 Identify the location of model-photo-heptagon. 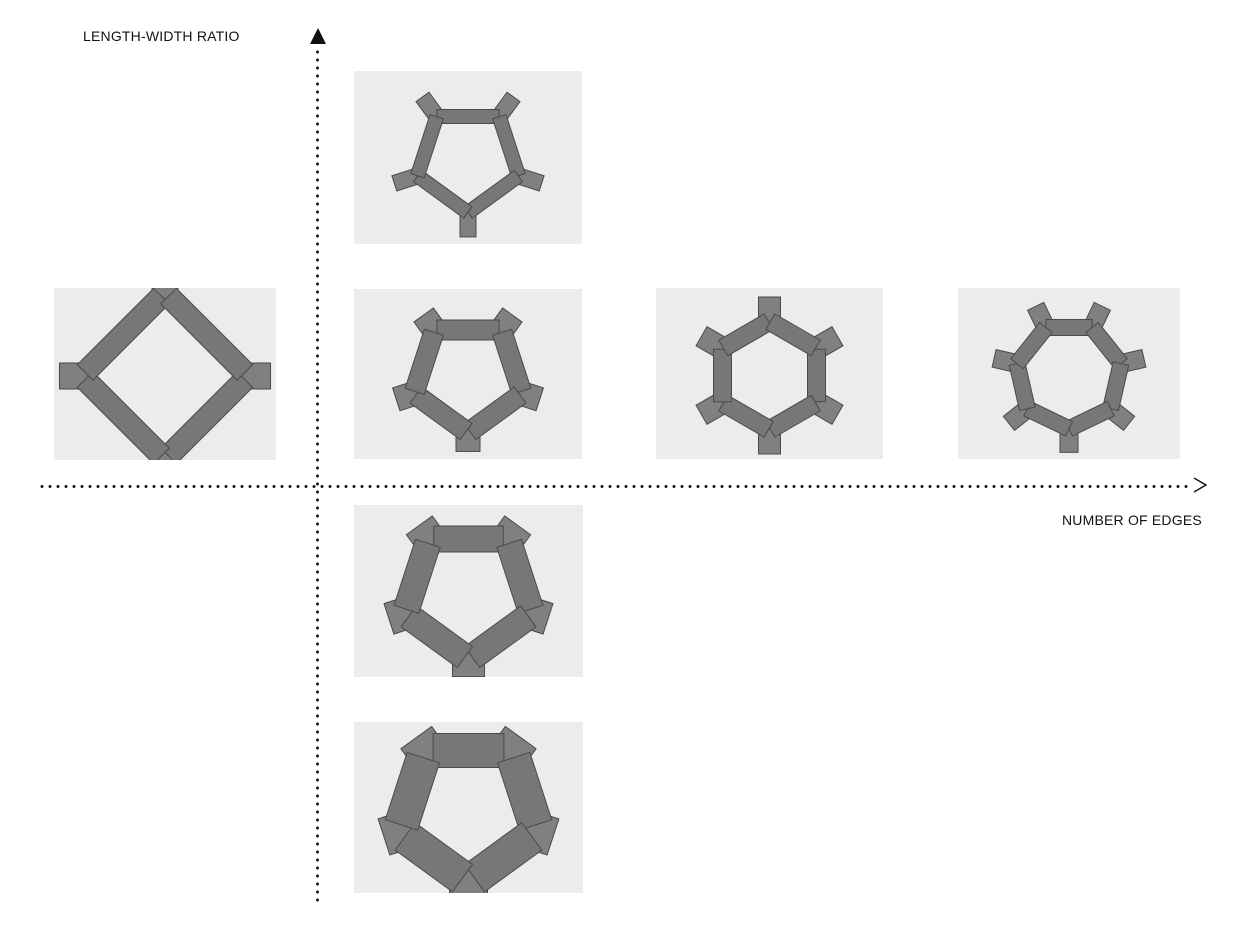
(1069, 373).